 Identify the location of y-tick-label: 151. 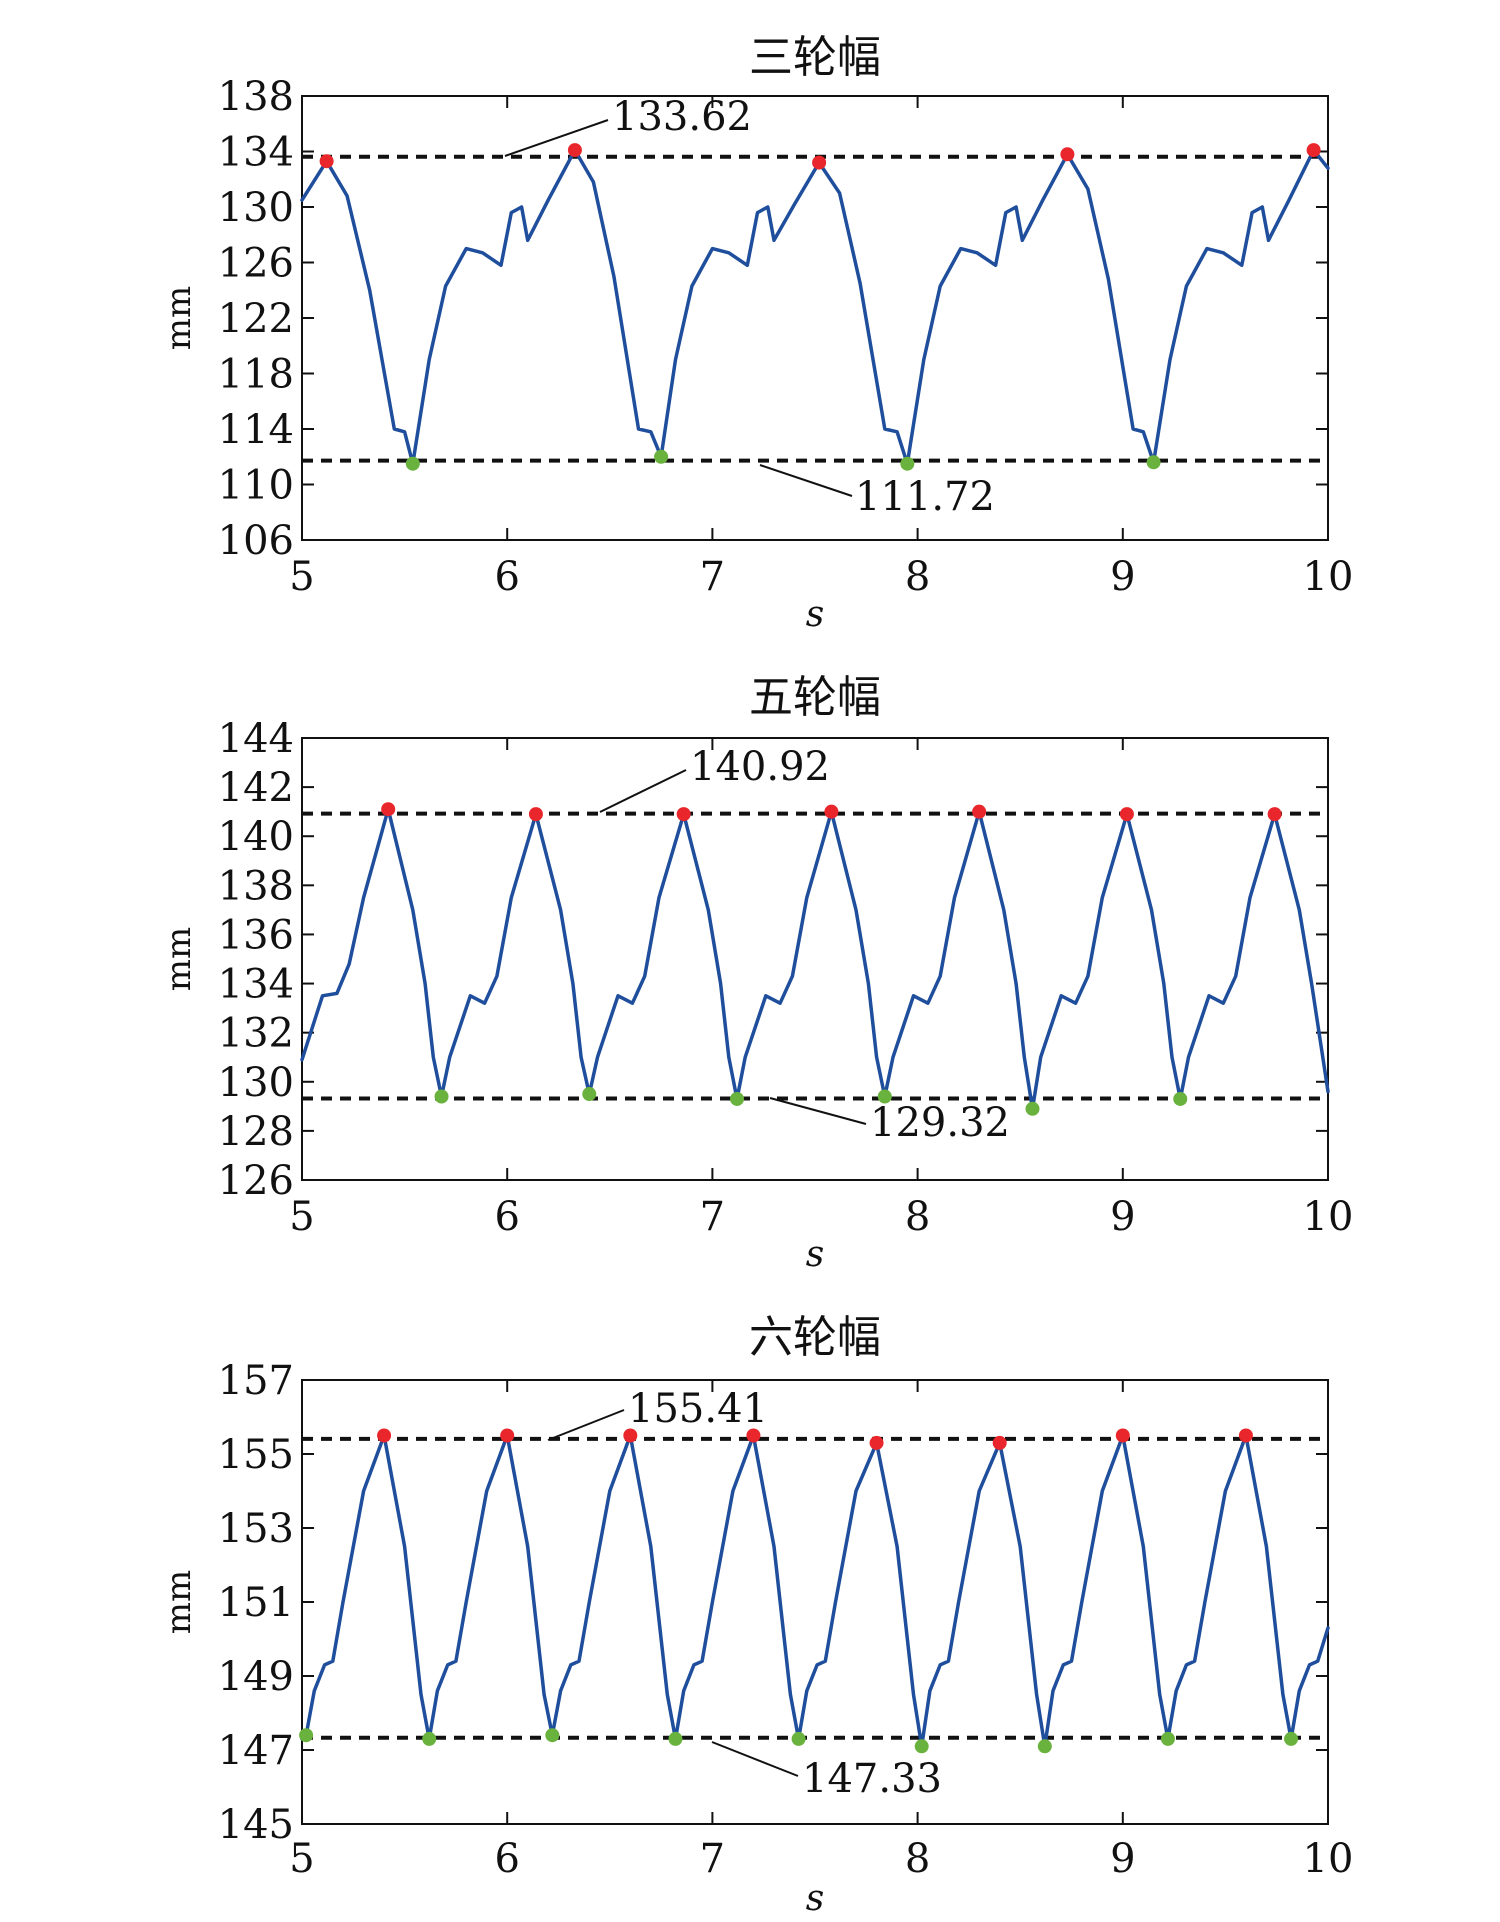
(256, 1603).